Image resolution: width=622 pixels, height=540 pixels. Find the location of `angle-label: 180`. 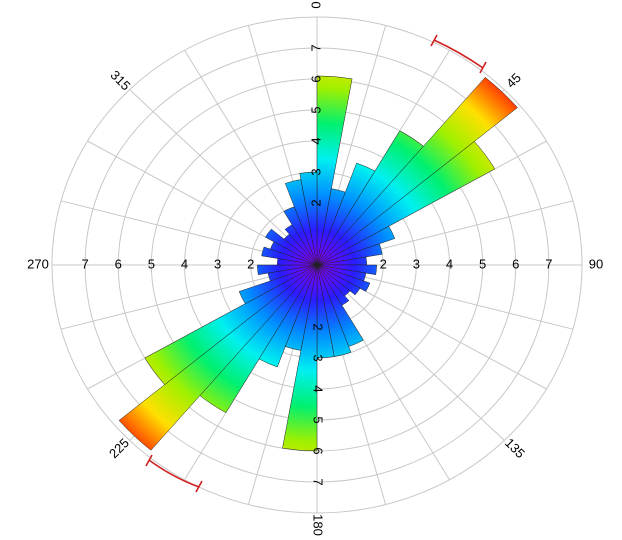

angle-label: 180 is located at coordinates (318, 525).